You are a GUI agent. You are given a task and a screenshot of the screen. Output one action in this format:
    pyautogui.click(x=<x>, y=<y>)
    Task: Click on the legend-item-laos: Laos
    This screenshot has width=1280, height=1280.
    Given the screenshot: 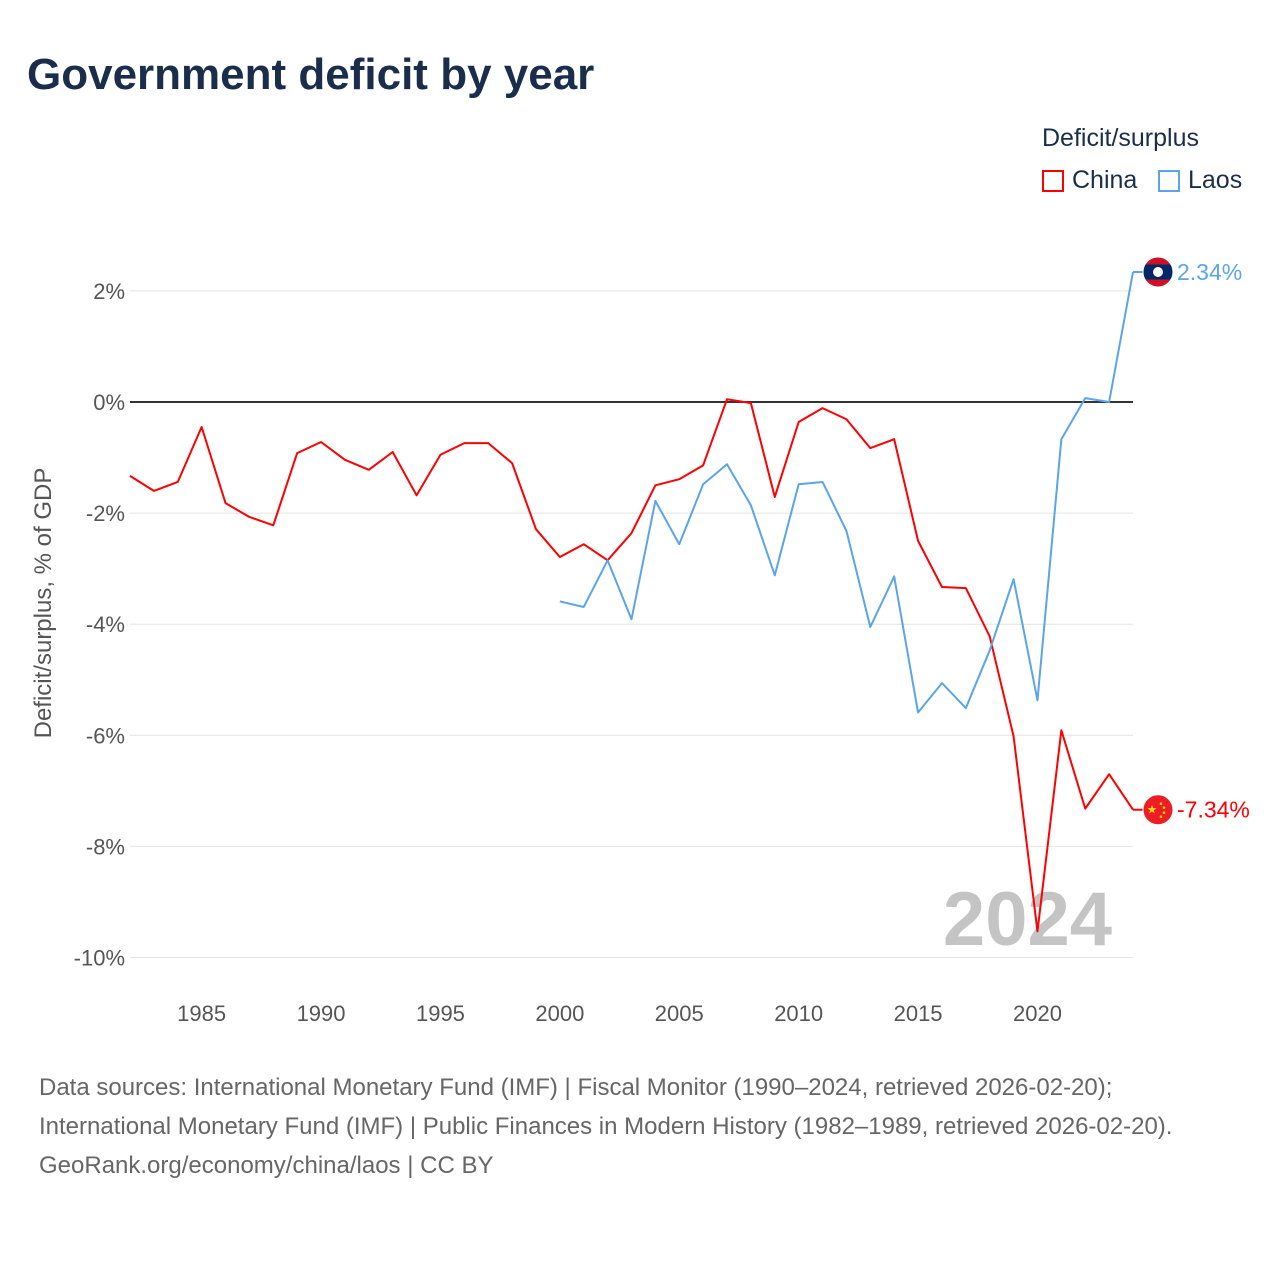 What is the action you would take?
    pyautogui.click(x=1200, y=180)
    